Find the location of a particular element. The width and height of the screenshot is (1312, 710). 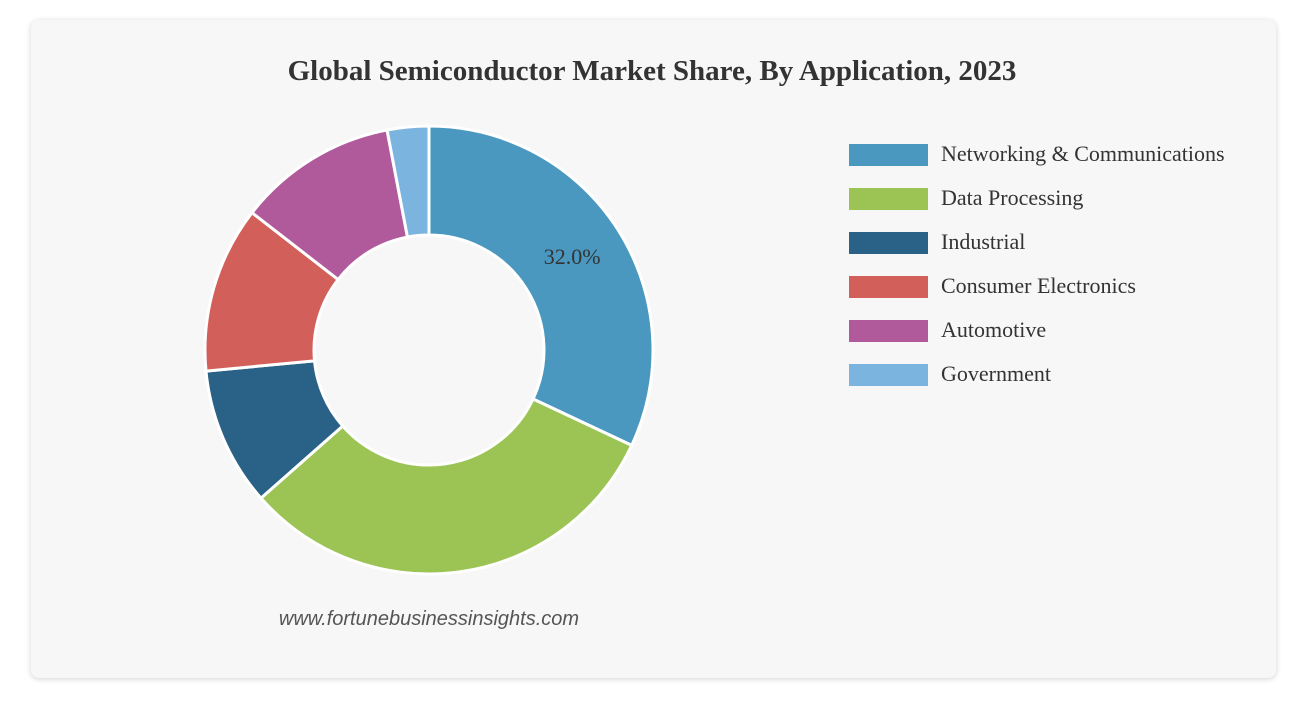

legend-label: Data Processing is located at coordinates (1012, 197).